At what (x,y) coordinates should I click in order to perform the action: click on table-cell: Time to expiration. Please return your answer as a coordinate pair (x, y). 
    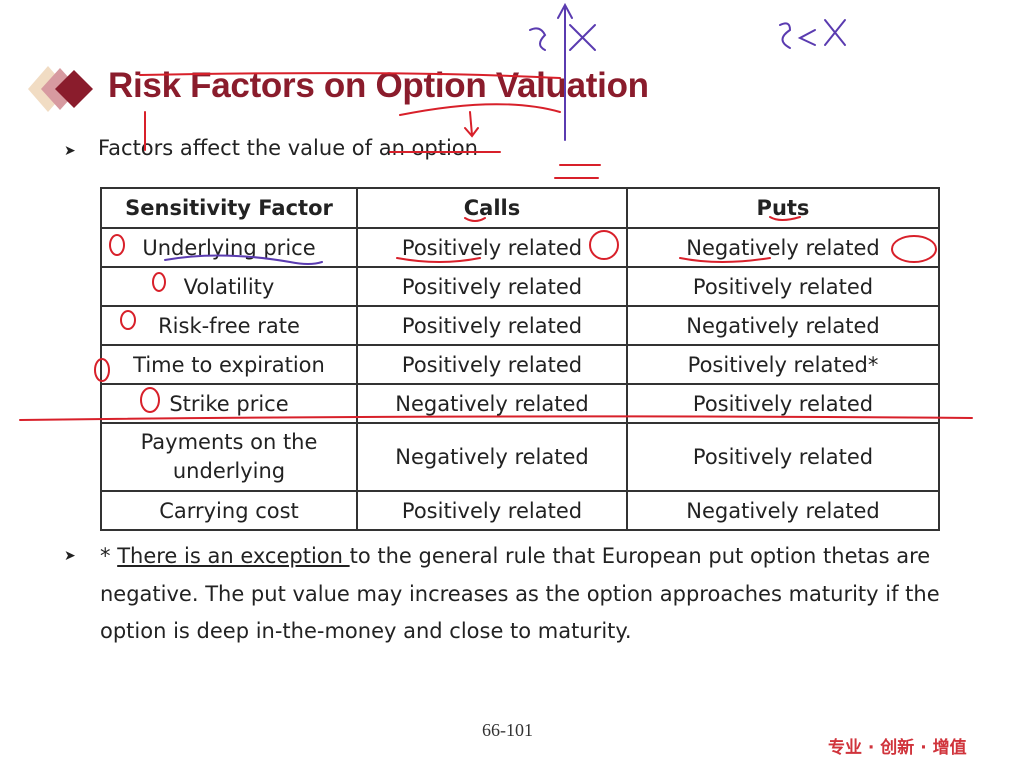
    Looking at the image, I should click on (229, 364).